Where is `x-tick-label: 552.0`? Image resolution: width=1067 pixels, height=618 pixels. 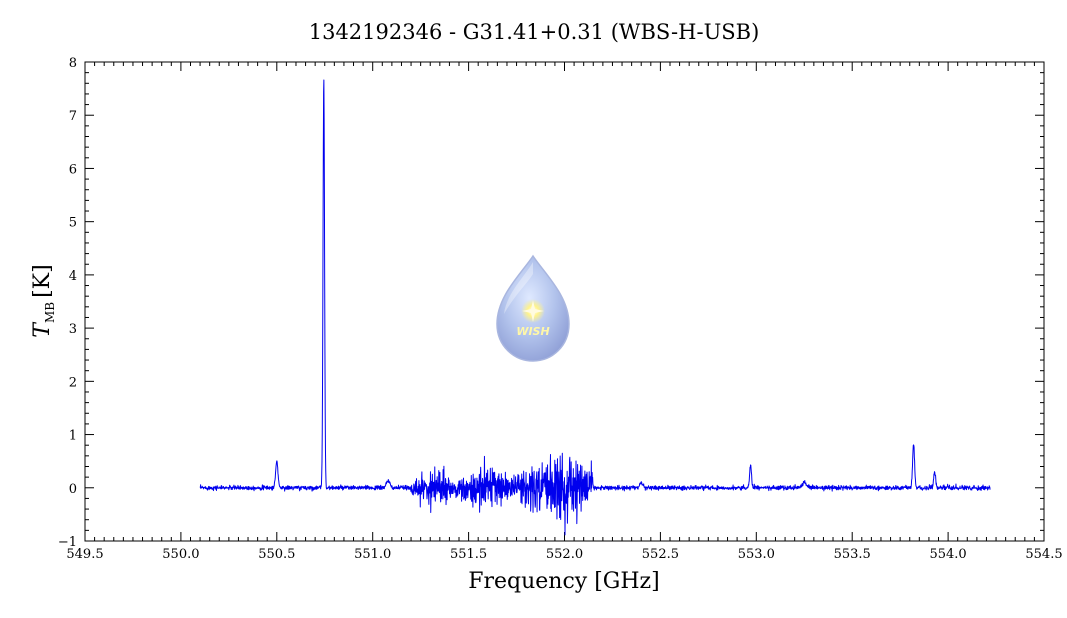 x-tick-label: 552.0 is located at coordinates (564, 554).